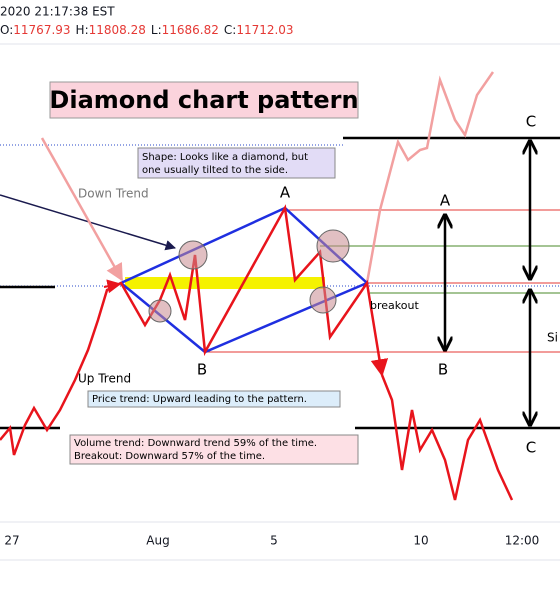 This screenshot has height=594, width=560. I want to click on title: Diamond chart pattern, so click(203, 100).